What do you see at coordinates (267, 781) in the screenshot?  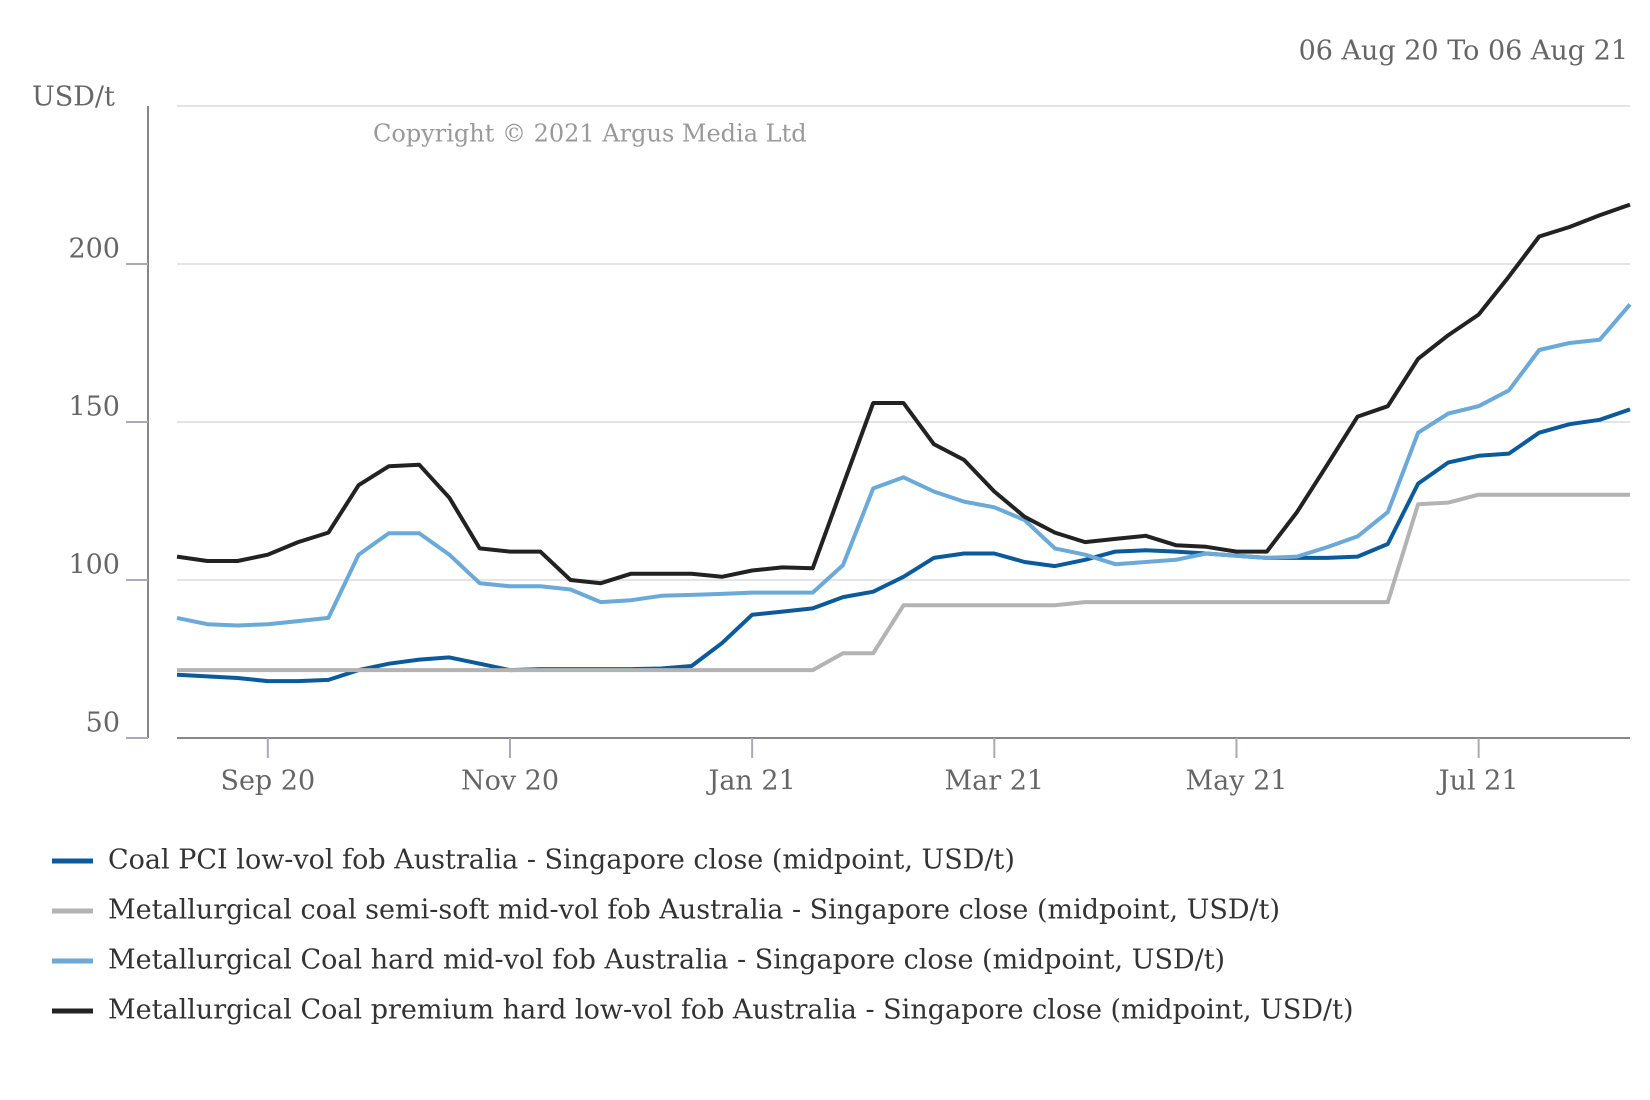 I see `x-tick-label: Sep 20` at bounding box center [267, 781].